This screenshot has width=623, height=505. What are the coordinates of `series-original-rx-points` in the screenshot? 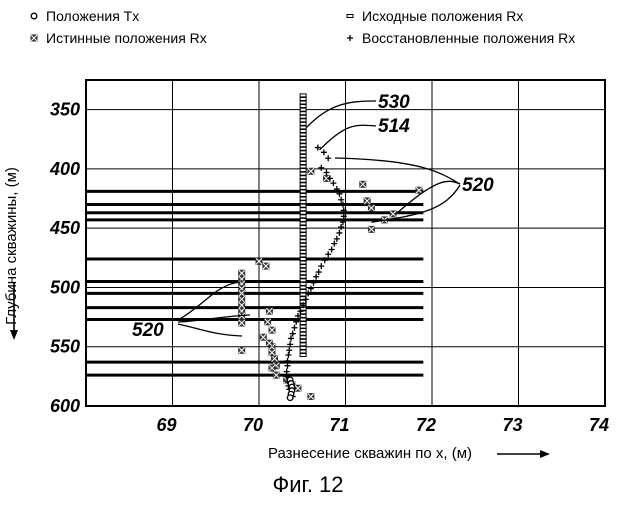 It's located at (303, 225).